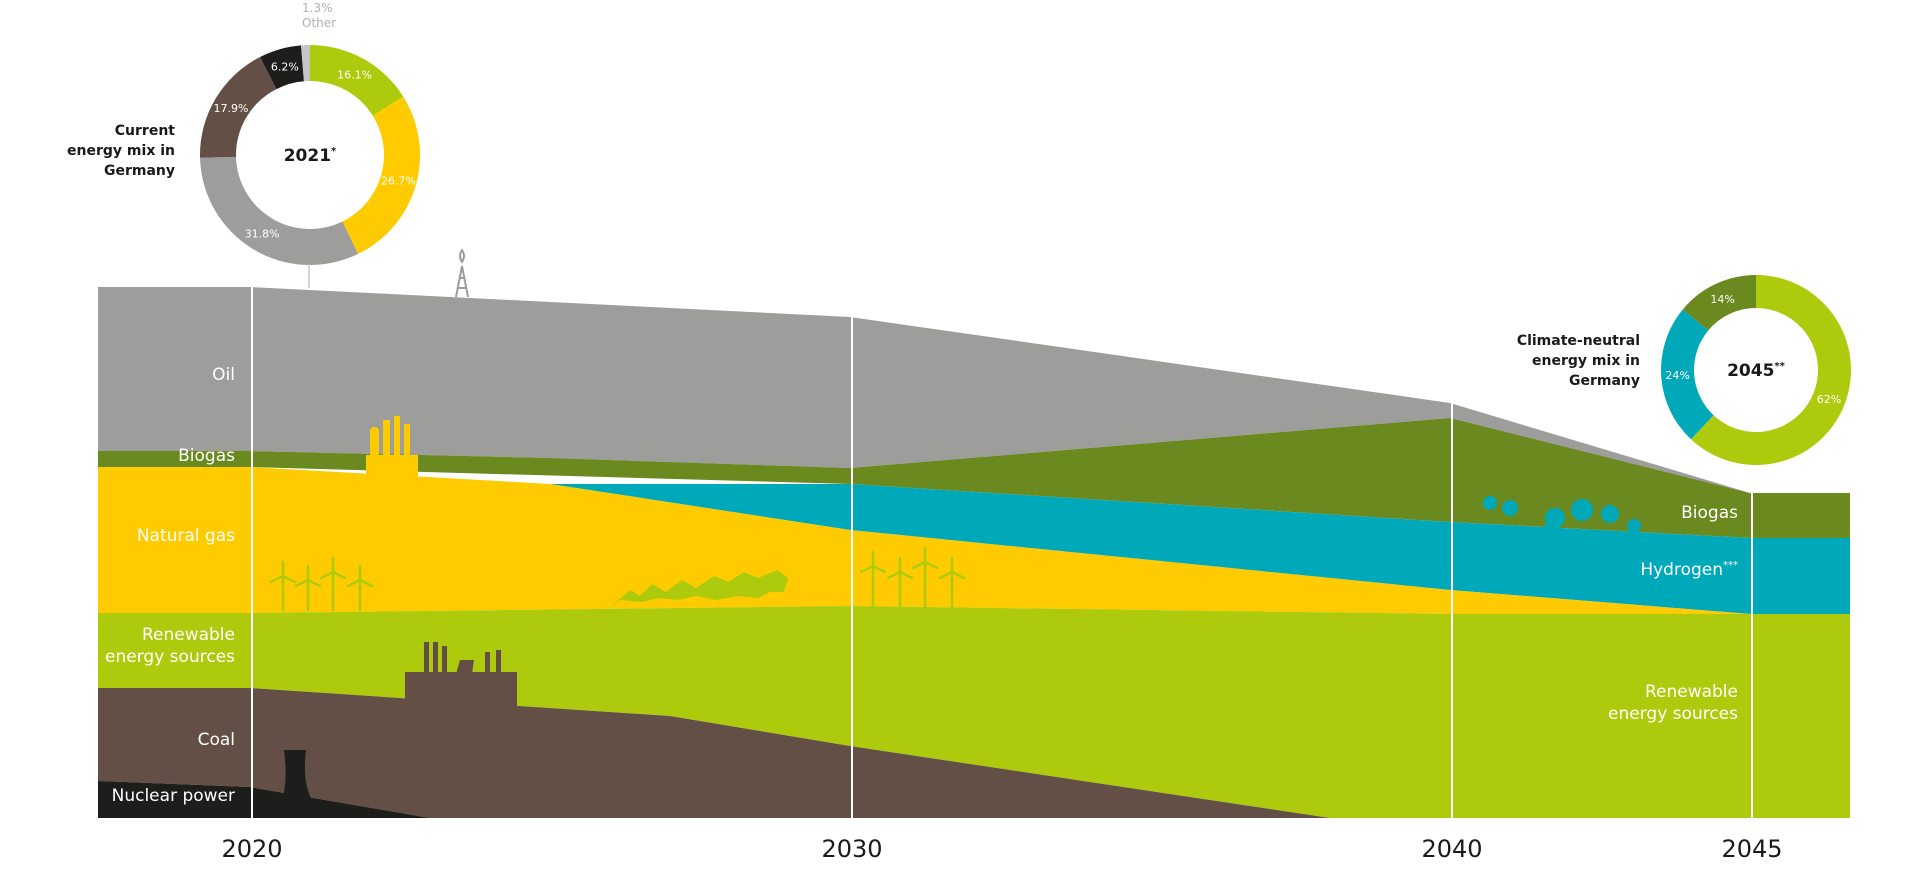 Image resolution: width=1920 pixels, height=870 pixels. What do you see at coordinates (285, 66) in the screenshot?
I see `donut-slice-label: 6.2%` at bounding box center [285, 66].